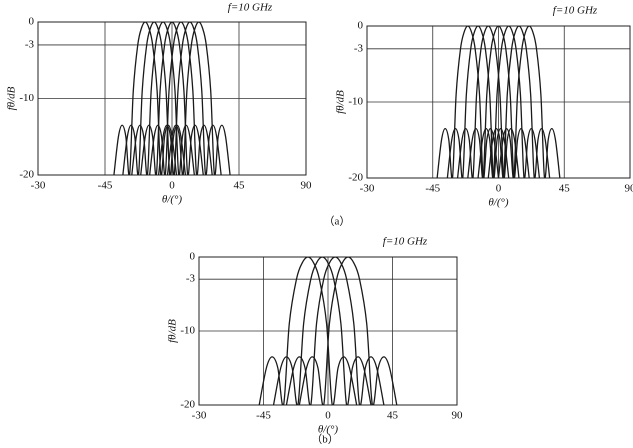  What do you see at coordinates (337, 221) in the screenshot?
I see `caption: （a）` at bounding box center [337, 221].